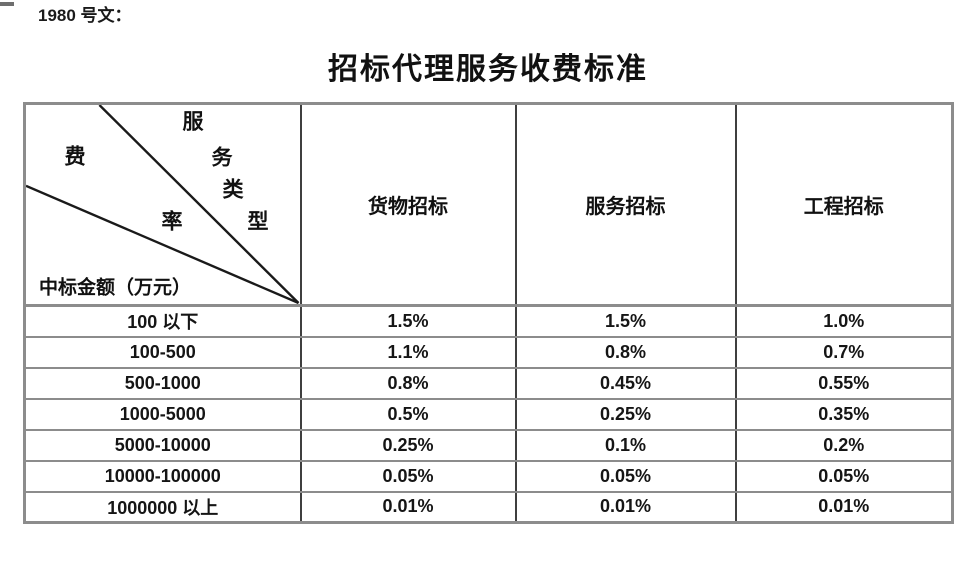 The height and width of the screenshot is (581, 976). What do you see at coordinates (844, 383) in the screenshot?
I see `rate-cell: 0.55%` at bounding box center [844, 383].